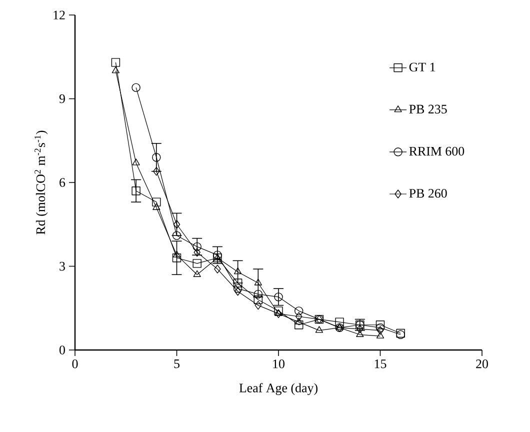  What do you see at coordinates (75, 364) in the screenshot?
I see `x-tick-label: 0` at bounding box center [75, 364].